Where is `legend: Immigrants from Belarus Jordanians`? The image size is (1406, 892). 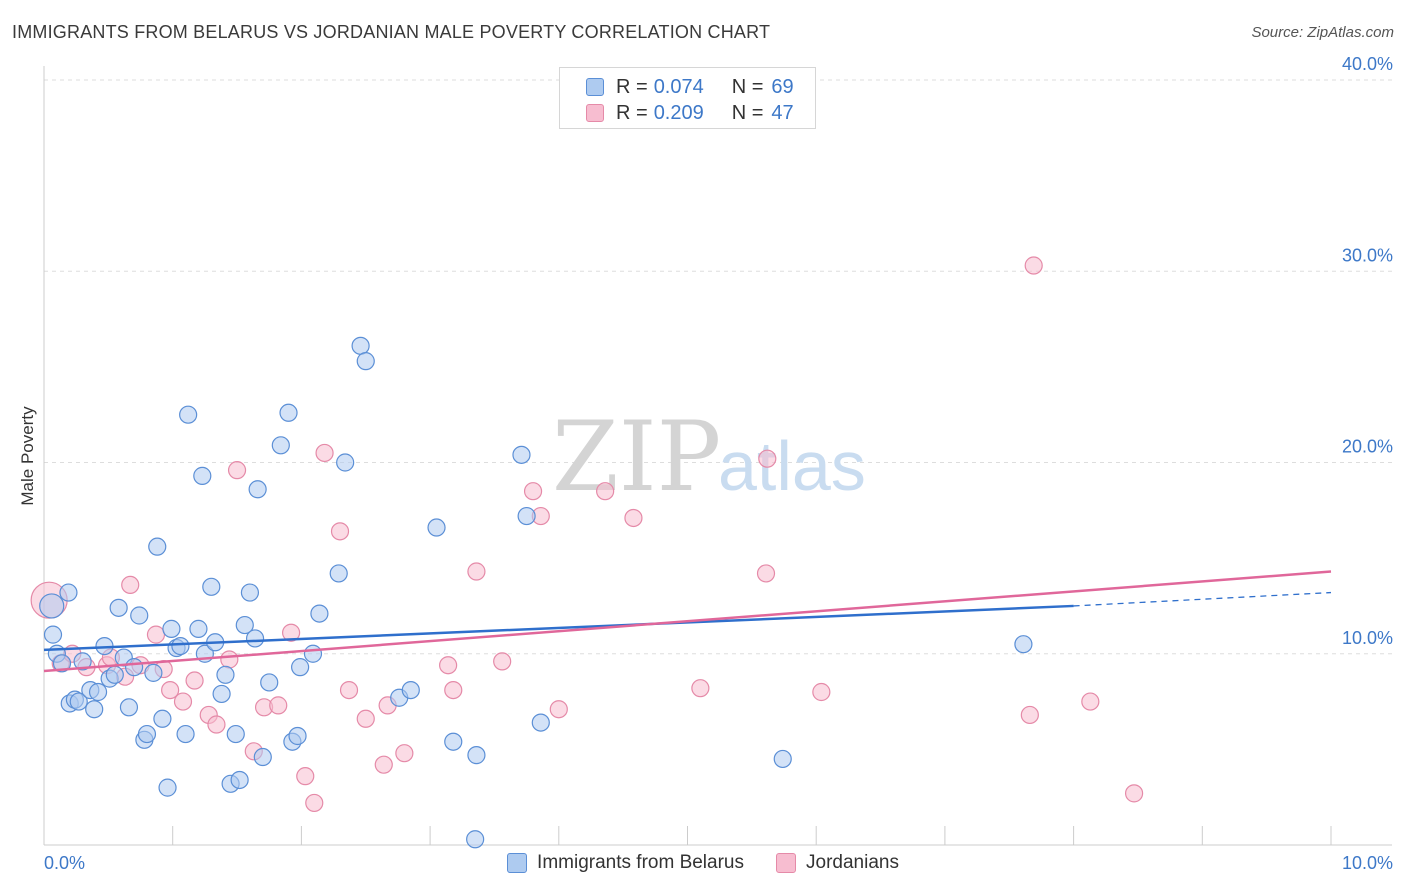 legend: Immigrants from Belarus Jordanians is located at coordinates (703, 863).